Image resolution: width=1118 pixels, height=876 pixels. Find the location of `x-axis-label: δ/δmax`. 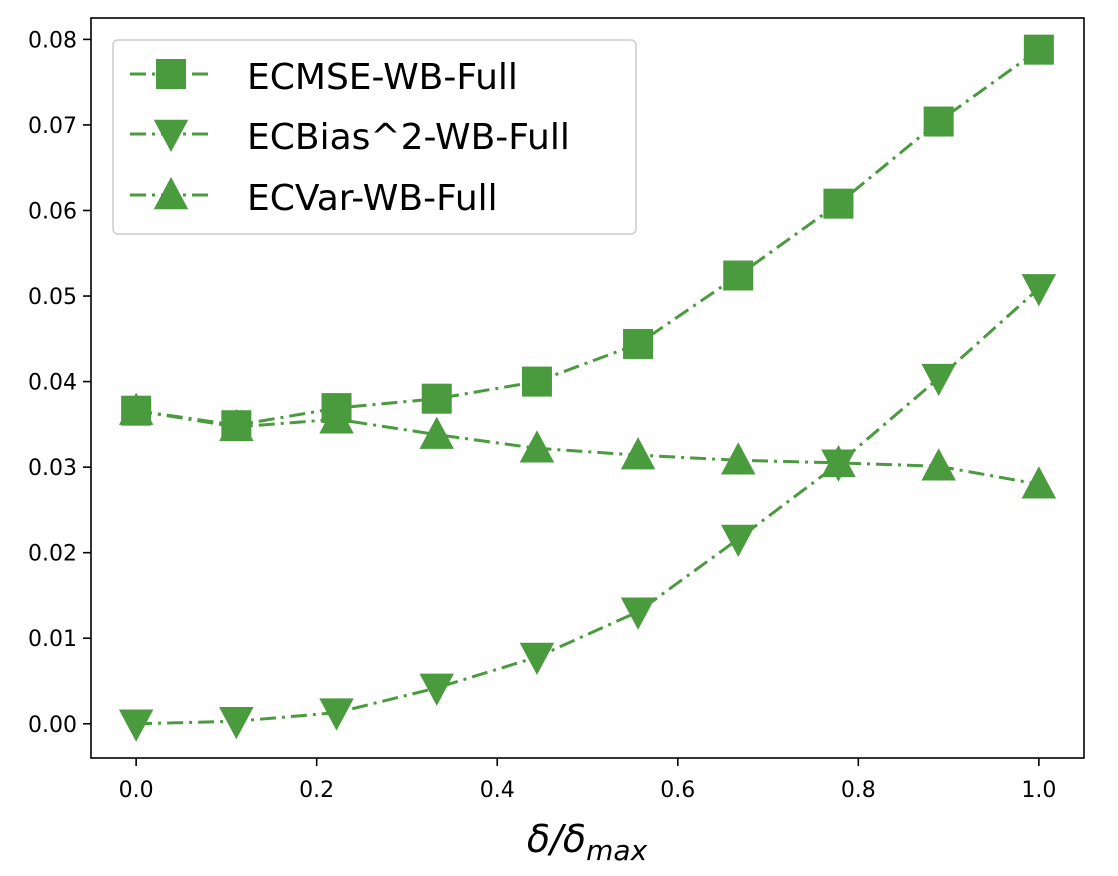

x-axis-label: δ/δmax is located at coordinates (587, 842).